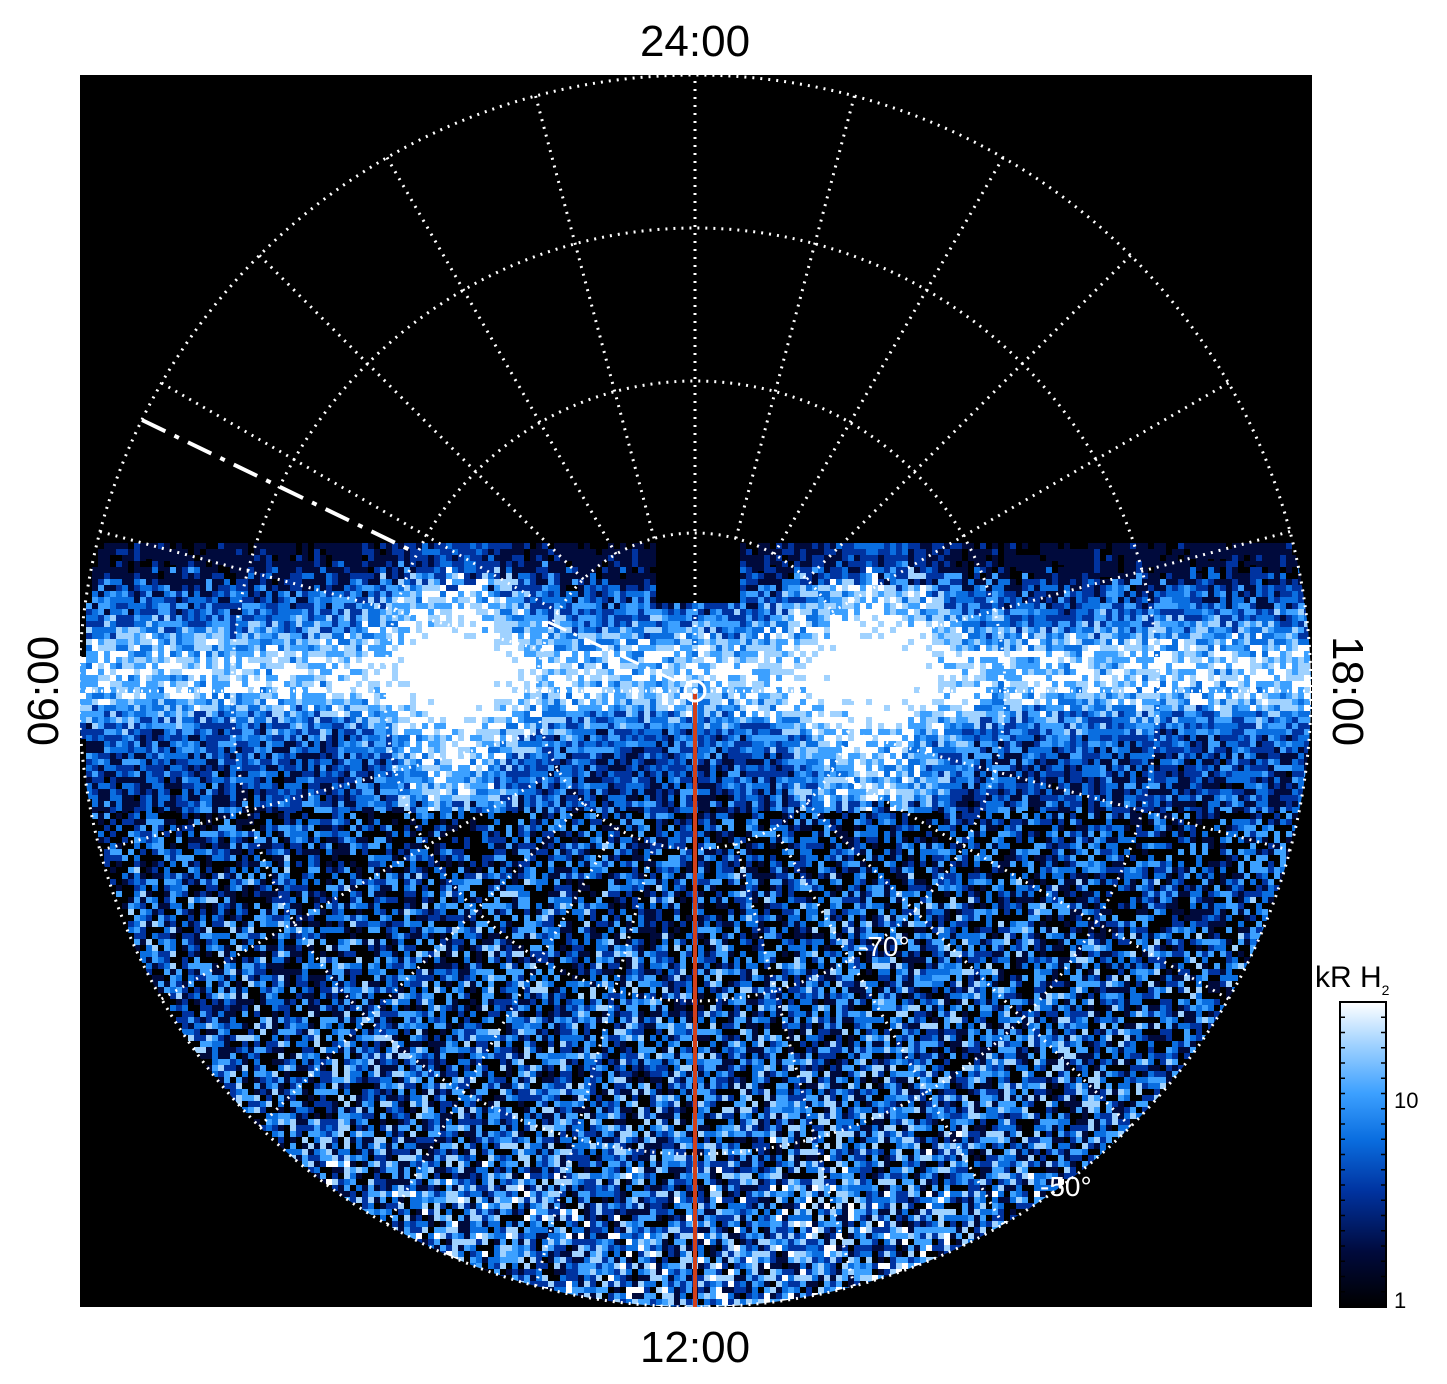 The image size is (1447, 1384). I want to click on colorbar-gradient, so click(1363, 1154).